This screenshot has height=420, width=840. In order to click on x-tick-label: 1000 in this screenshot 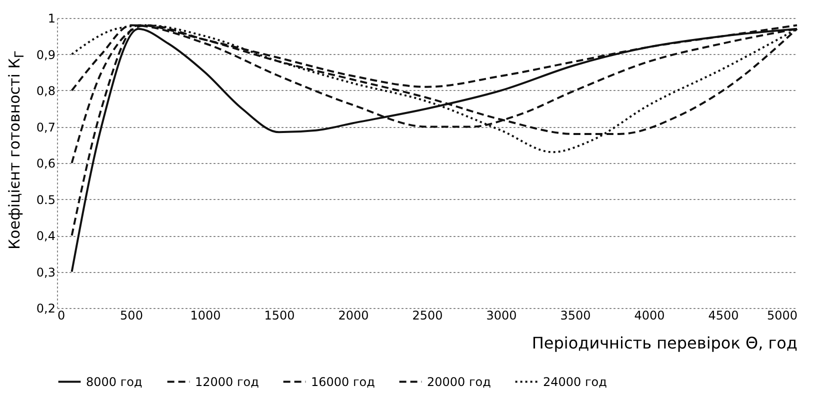, I will do `click(205, 315)`.